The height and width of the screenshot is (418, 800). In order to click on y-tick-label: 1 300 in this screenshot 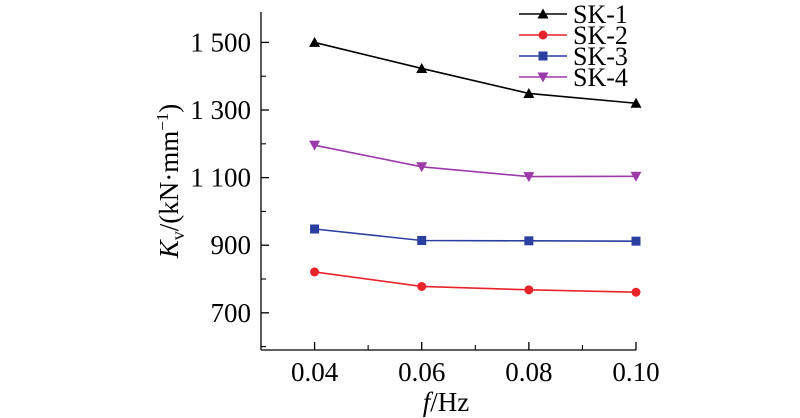, I will do `click(220, 110)`.